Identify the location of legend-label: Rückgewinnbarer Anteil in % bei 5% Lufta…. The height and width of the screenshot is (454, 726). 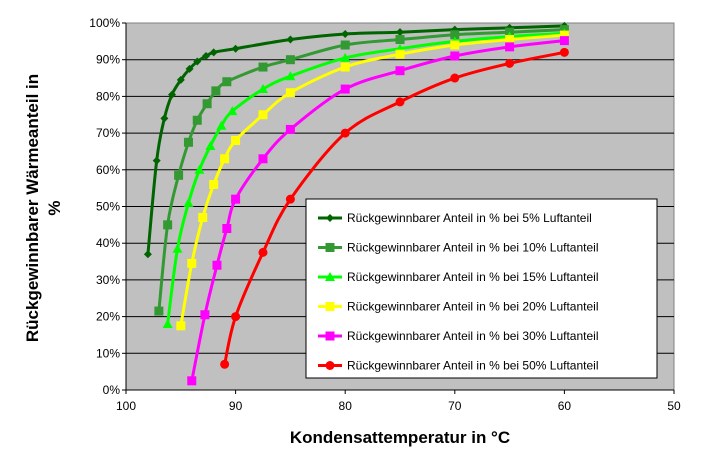
(469, 218).